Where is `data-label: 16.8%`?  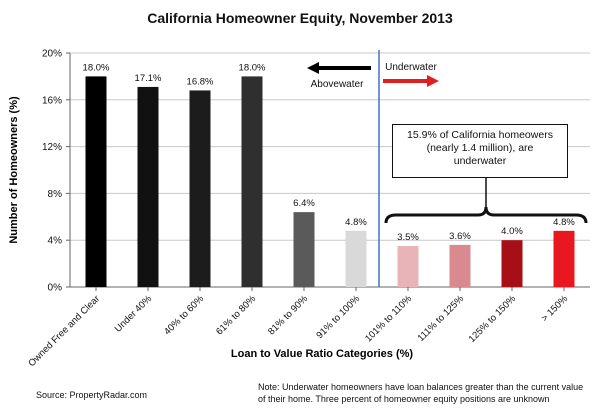 data-label: 16.8% is located at coordinates (200, 81).